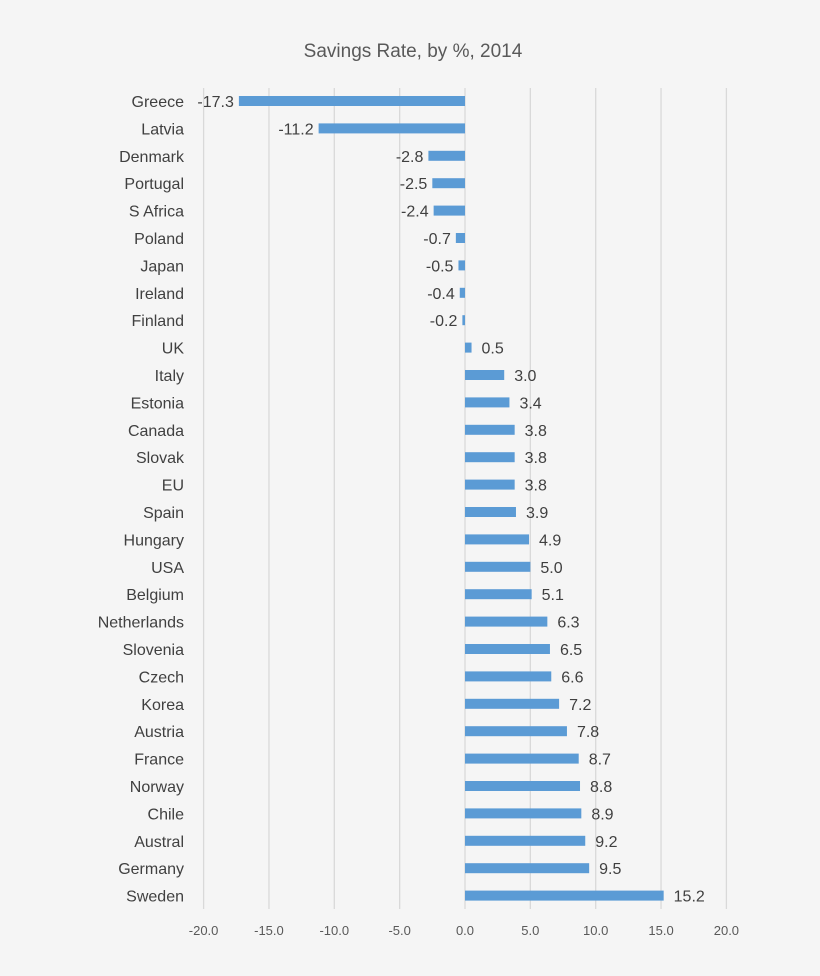 This screenshot has width=820, height=976. Describe the element at coordinates (530, 930) in the screenshot. I see `x-tick-label: 5.0` at that location.